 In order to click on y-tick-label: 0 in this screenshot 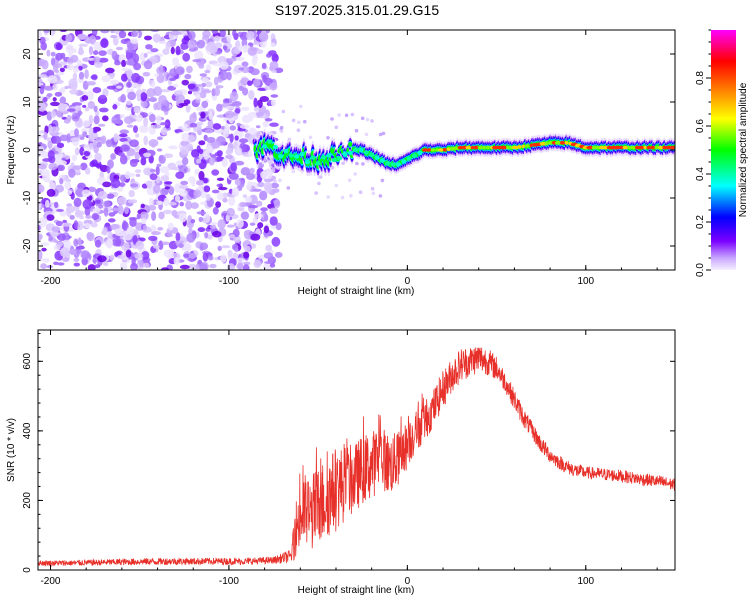, I will do `click(27, 150)`.